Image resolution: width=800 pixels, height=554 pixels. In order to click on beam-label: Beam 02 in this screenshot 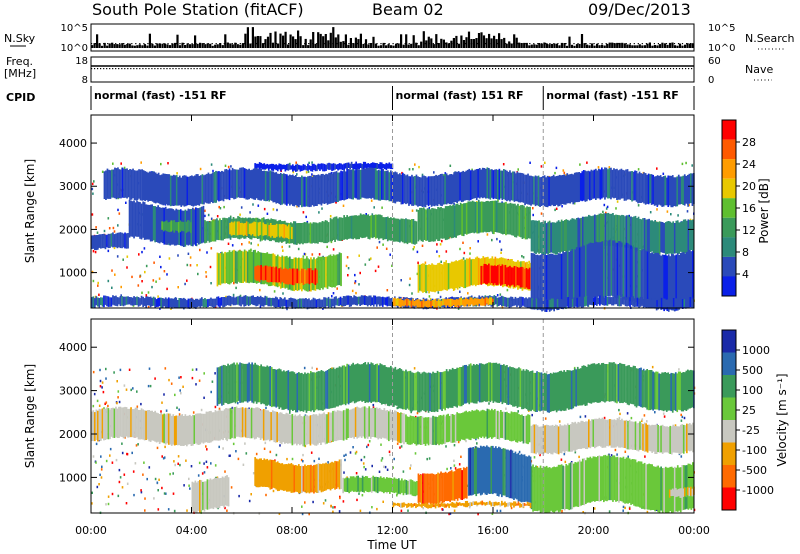, I will do `click(408, 9)`.